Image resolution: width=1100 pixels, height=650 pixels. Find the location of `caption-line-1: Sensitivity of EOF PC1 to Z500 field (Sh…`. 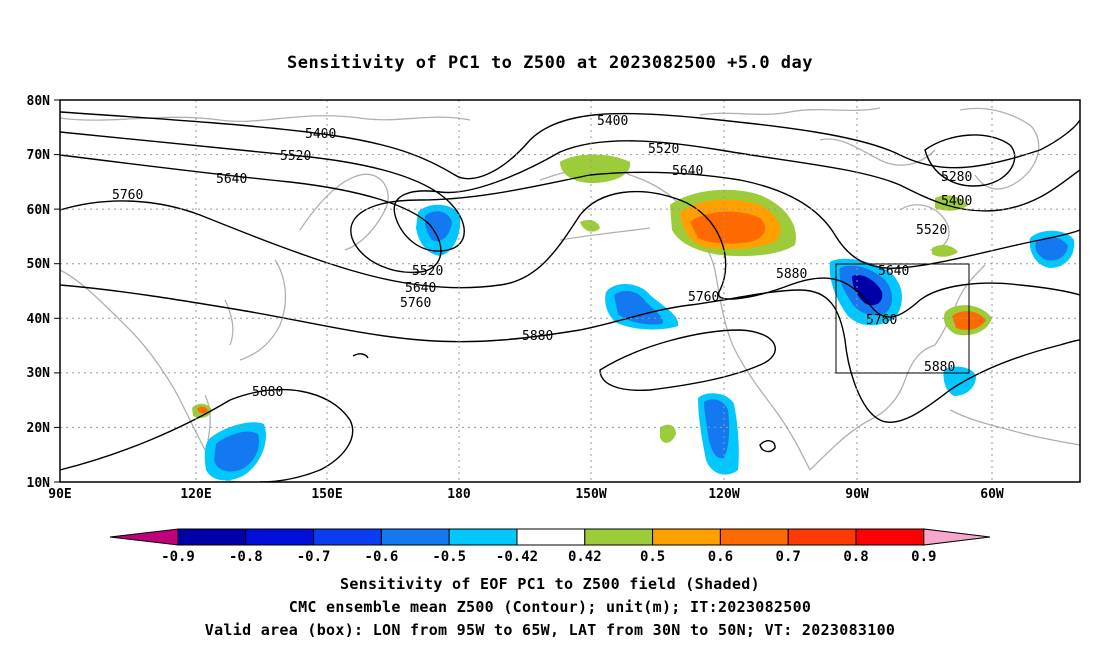

caption-line-1: Sensitivity of EOF PC1 to Z500 field (Sh… is located at coordinates (550, 584).